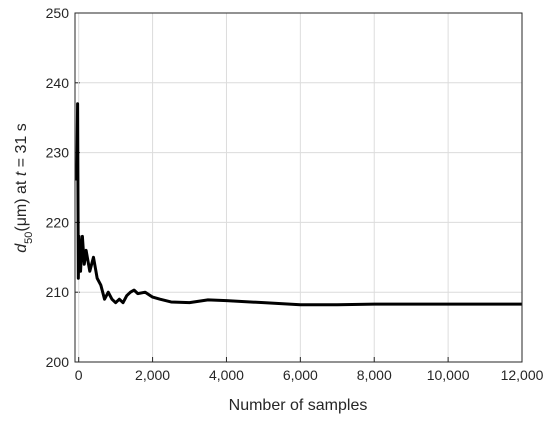 This screenshot has height=427, width=550. I want to click on y-label-part: d, so click(21, 248).